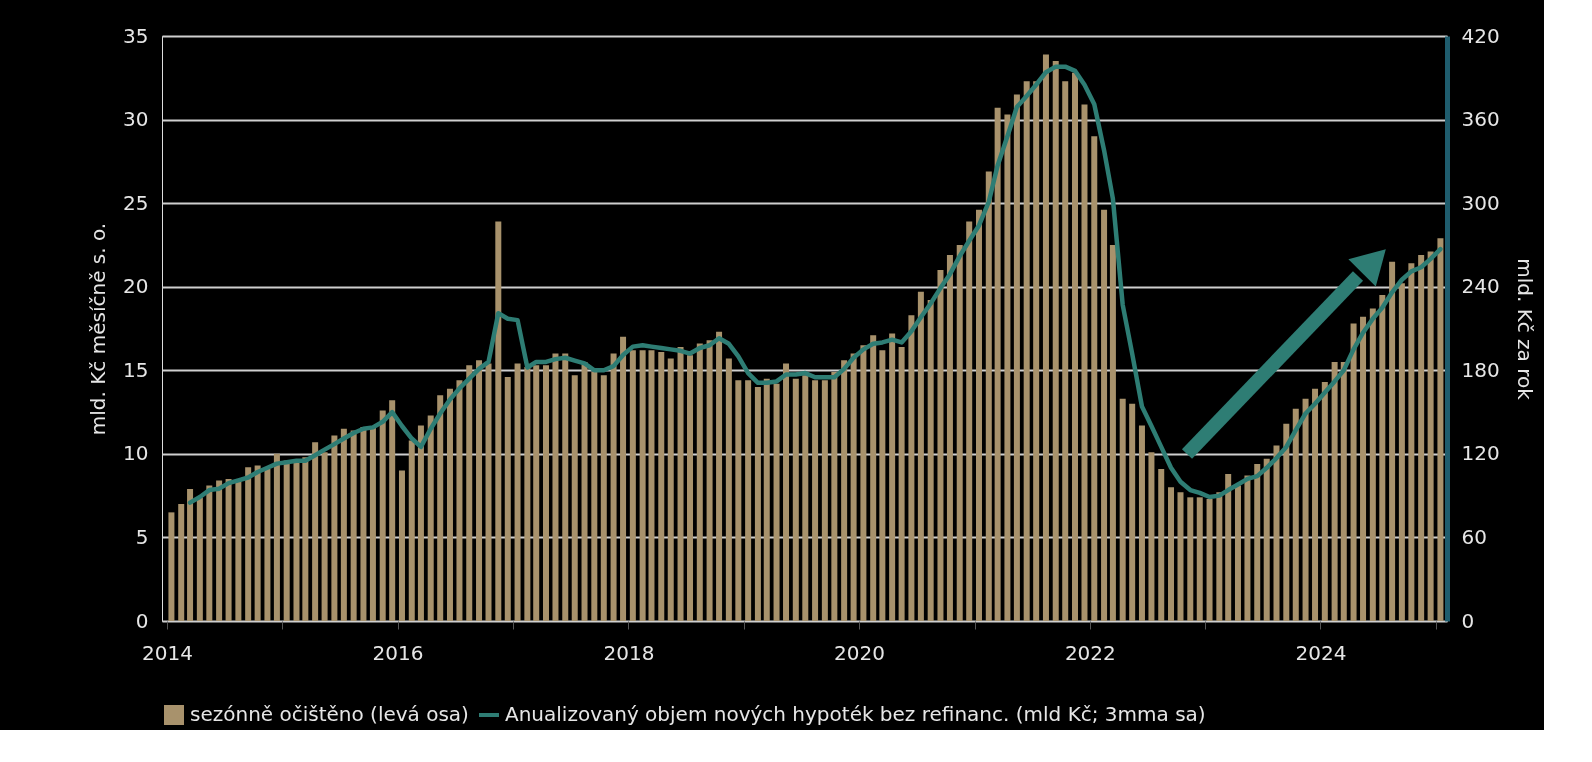 This screenshot has height=762, width=1592. I want to click on y-tick-label: 15, so click(136, 369).